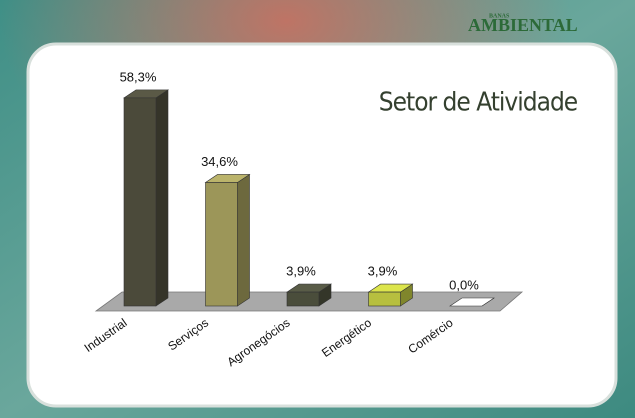  I want to click on brand-small: BANAS, so click(499, 16).